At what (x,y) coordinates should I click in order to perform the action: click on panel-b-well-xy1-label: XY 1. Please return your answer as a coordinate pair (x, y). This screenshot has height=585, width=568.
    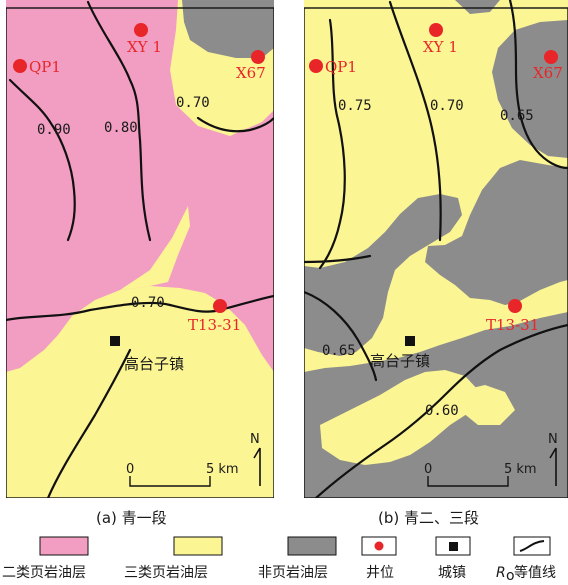
    Looking at the image, I should click on (440, 47).